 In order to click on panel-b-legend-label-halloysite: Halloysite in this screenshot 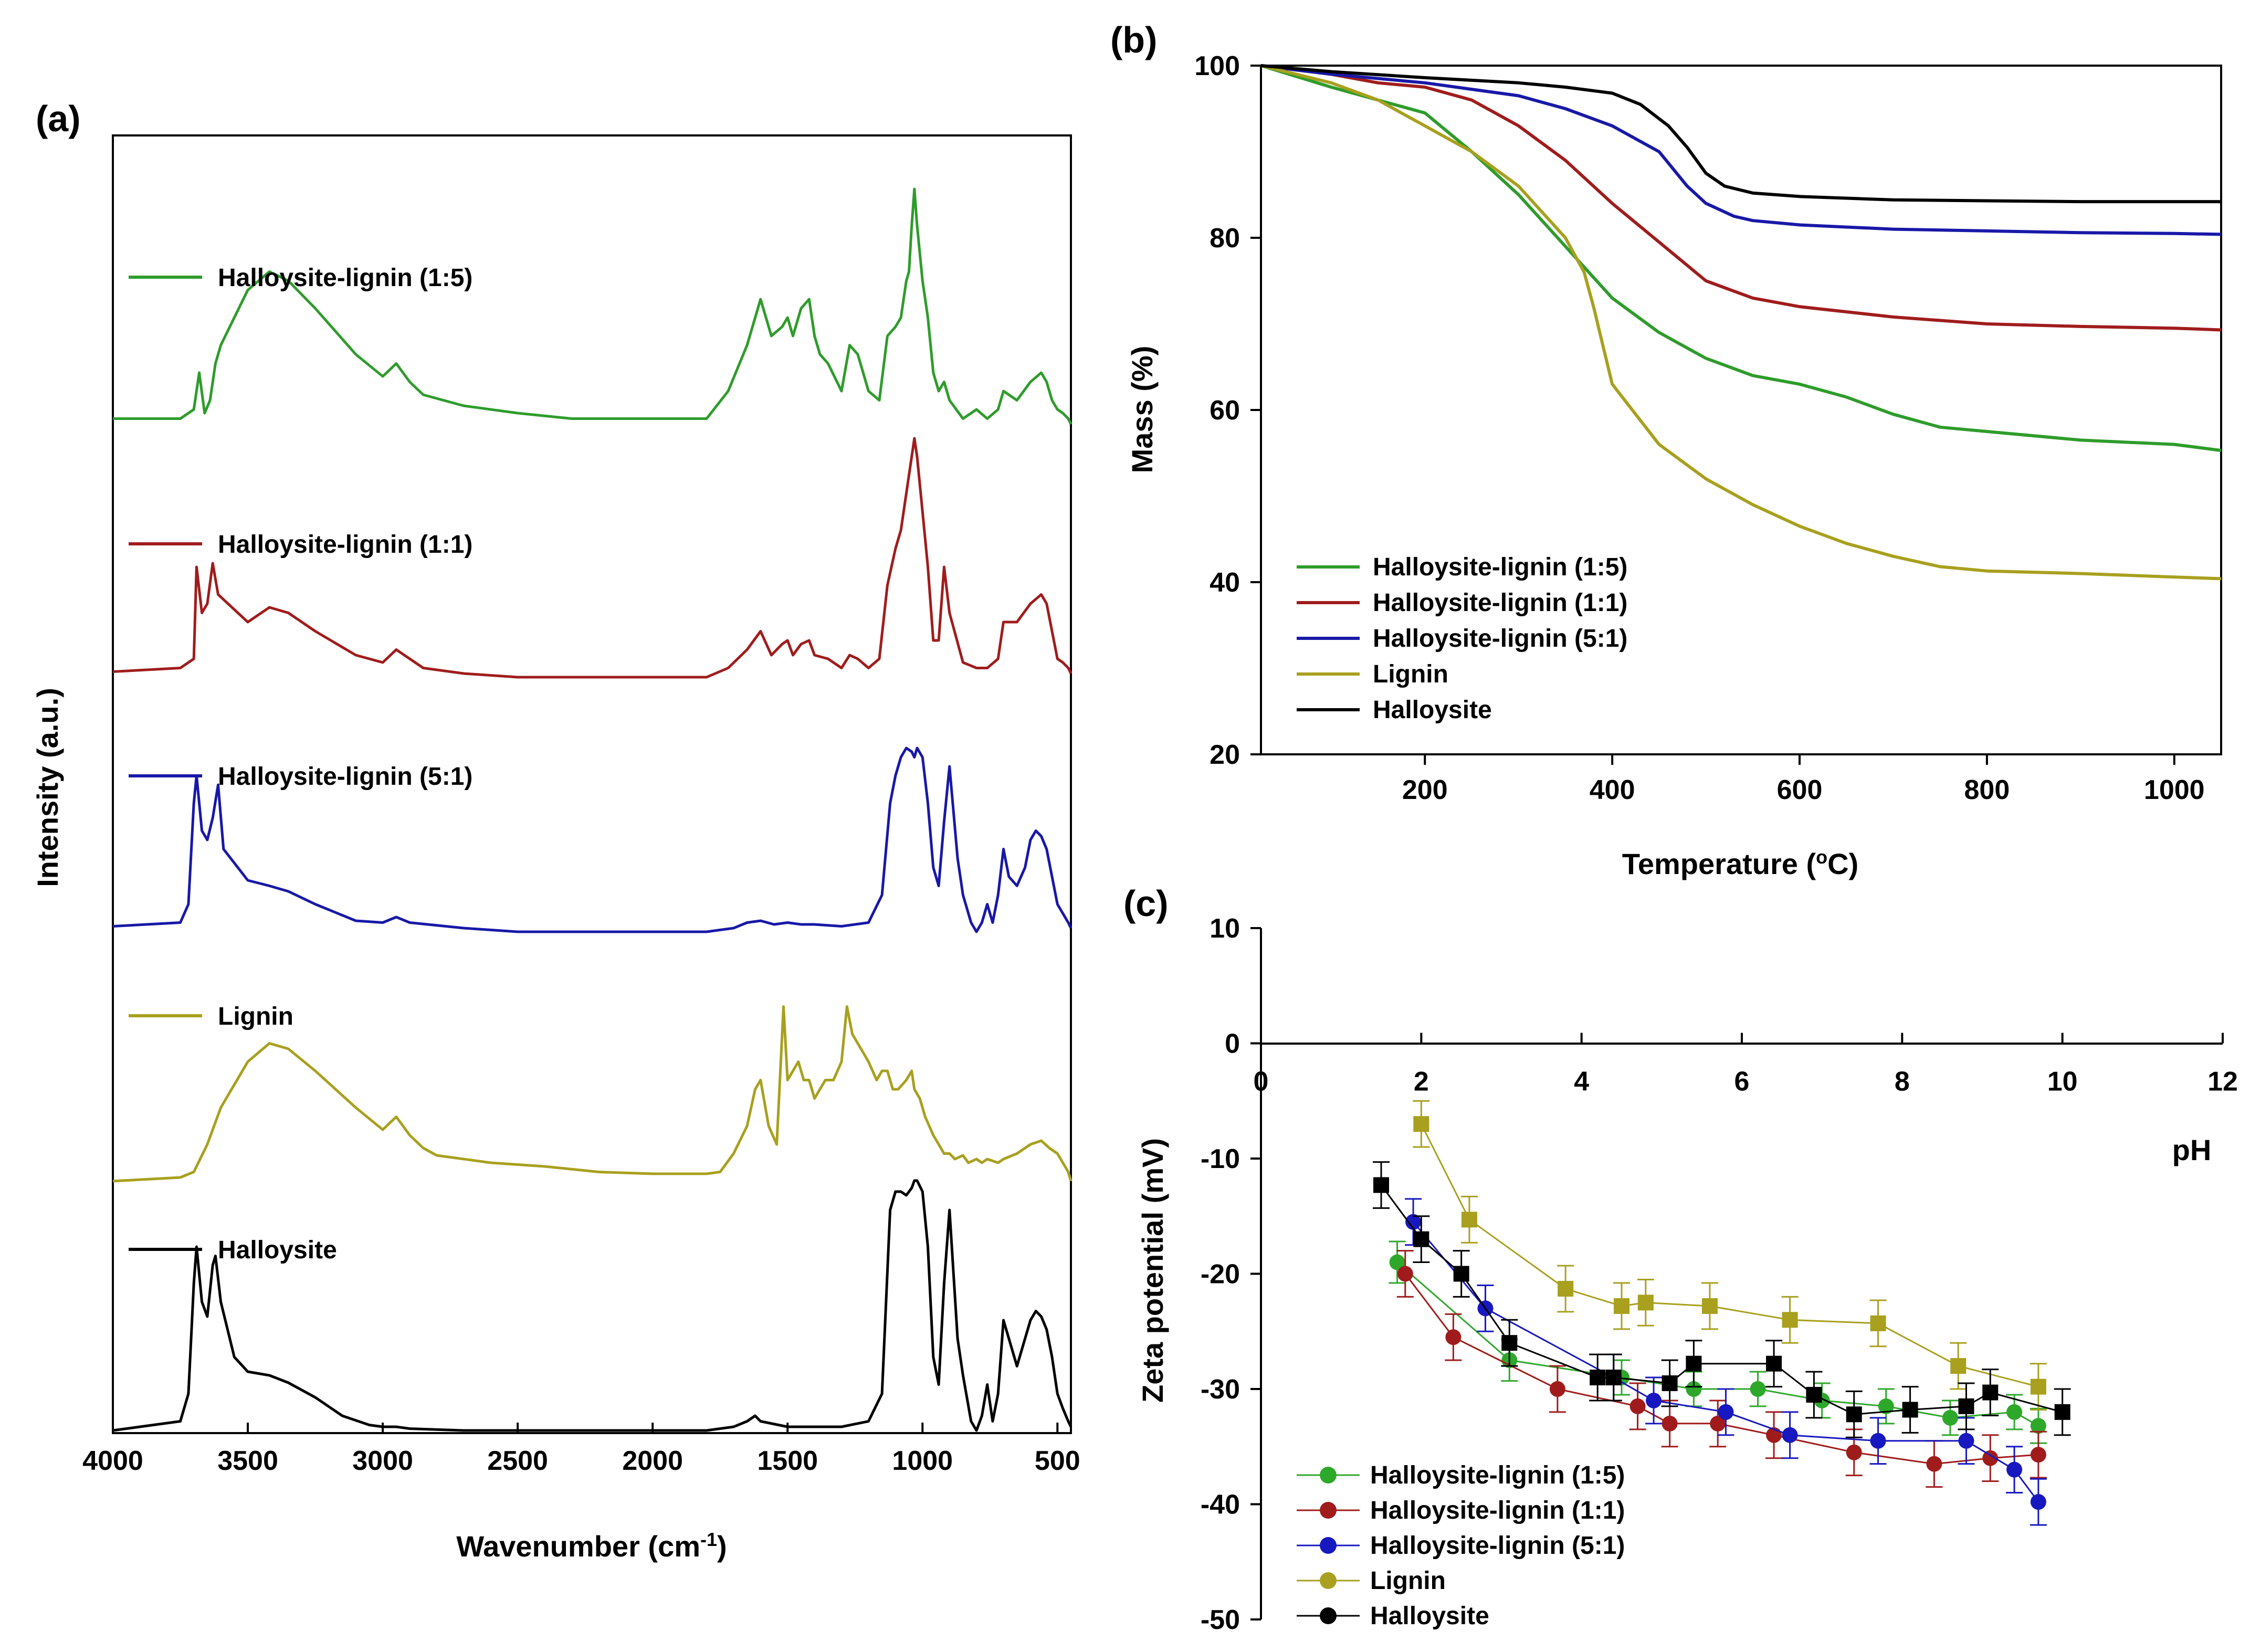, I will do `click(1432, 710)`.